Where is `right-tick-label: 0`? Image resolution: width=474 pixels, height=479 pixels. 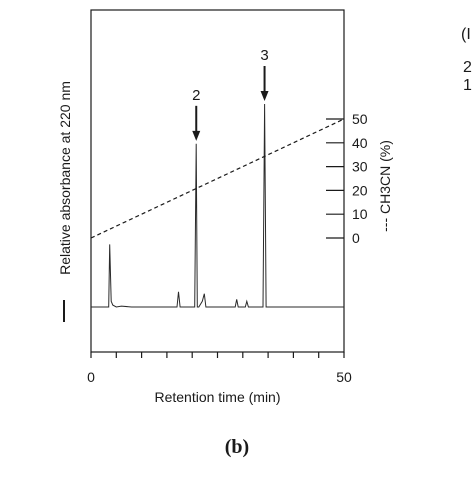
right-tick-label: 0 is located at coordinates (356, 238).